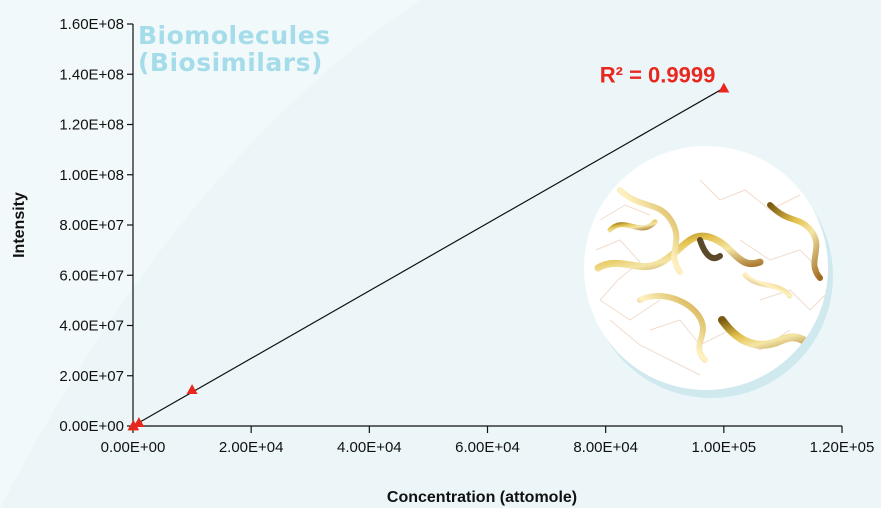 This screenshot has width=881, height=508. I want to click on x-tick-label: 1.00E+05, so click(724, 447).